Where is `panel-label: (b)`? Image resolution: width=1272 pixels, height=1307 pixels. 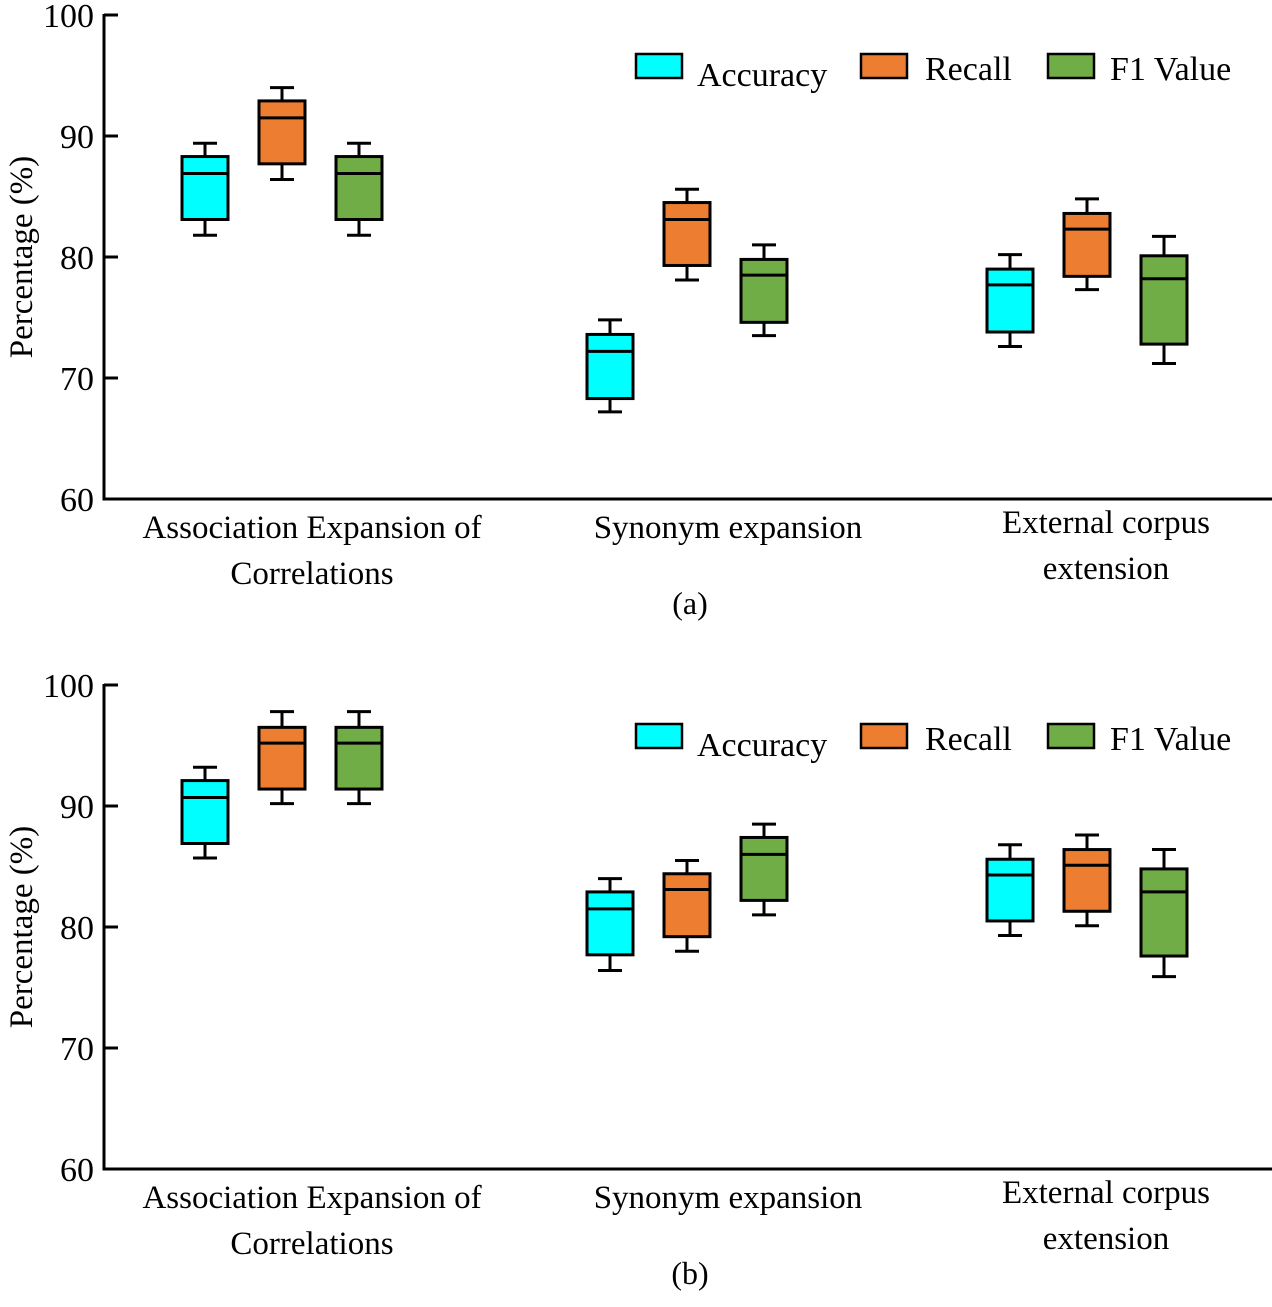
panel-label: (b) is located at coordinates (689, 1273).